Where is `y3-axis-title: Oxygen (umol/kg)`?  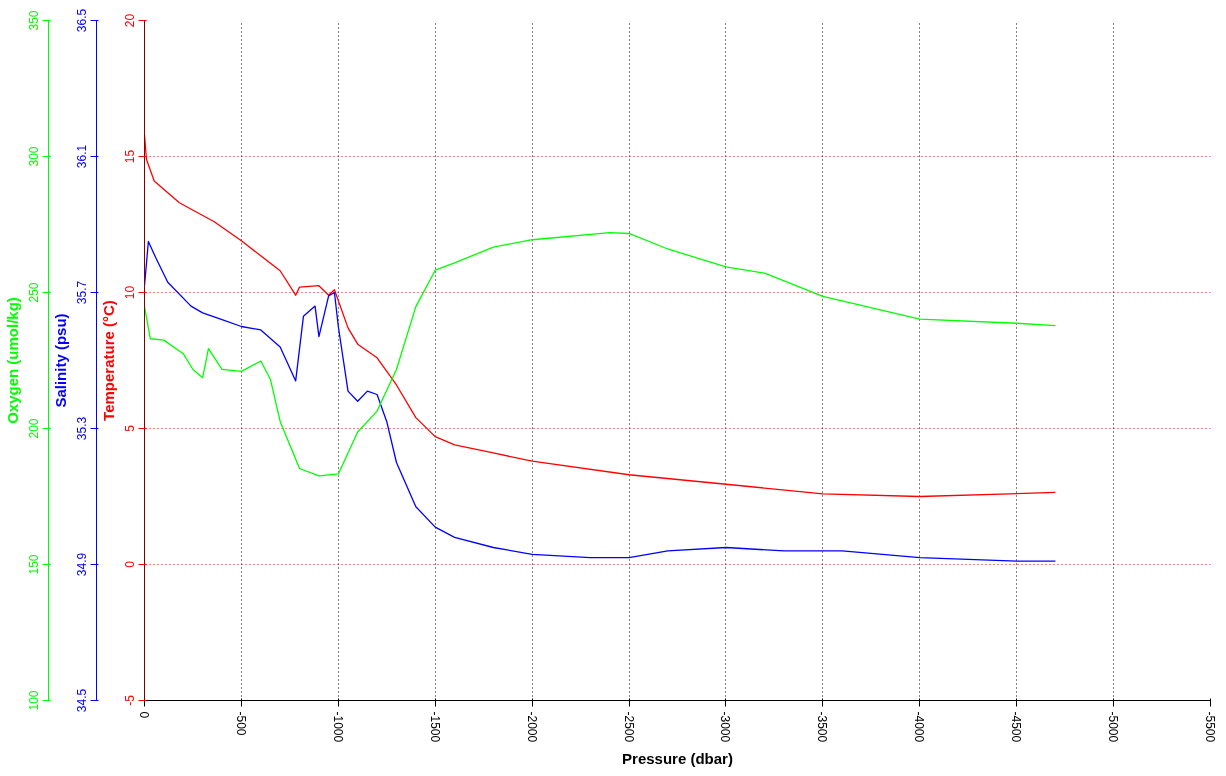
y3-axis-title: Oxygen (umol/kg) is located at coordinates (12, 360).